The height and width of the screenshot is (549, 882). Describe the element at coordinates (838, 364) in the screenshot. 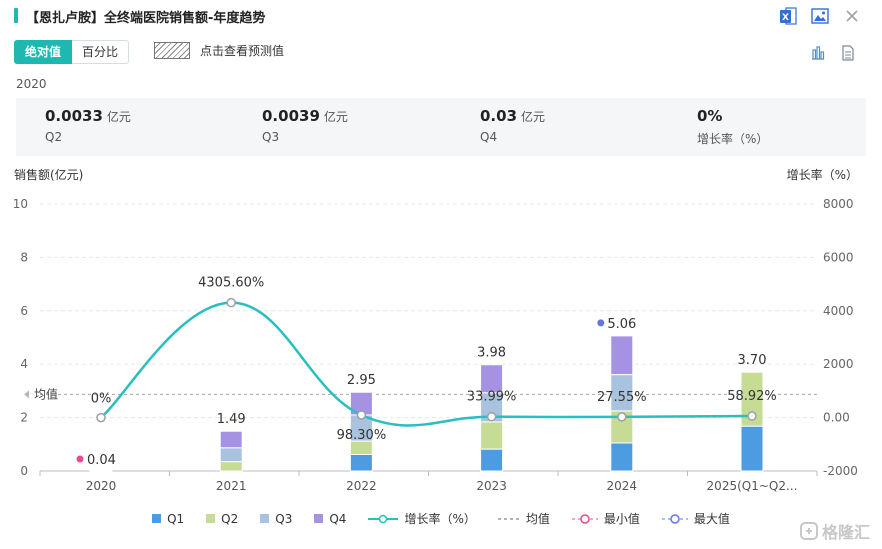

I see `y-right-tick-label: 2000` at that location.